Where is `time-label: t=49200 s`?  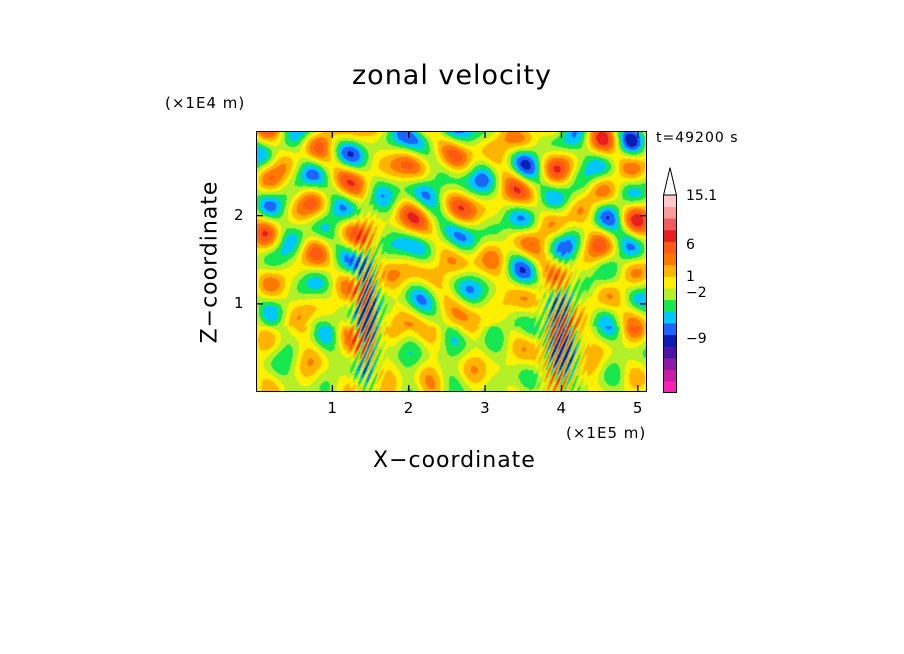 time-label: t=49200 s is located at coordinates (697, 138).